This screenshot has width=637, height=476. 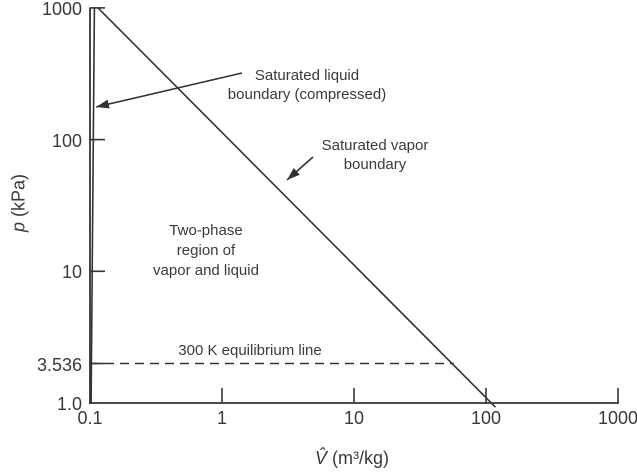 What do you see at coordinates (69, 404) in the screenshot?
I see `y-tick-label: 1.0` at bounding box center [69, 404].